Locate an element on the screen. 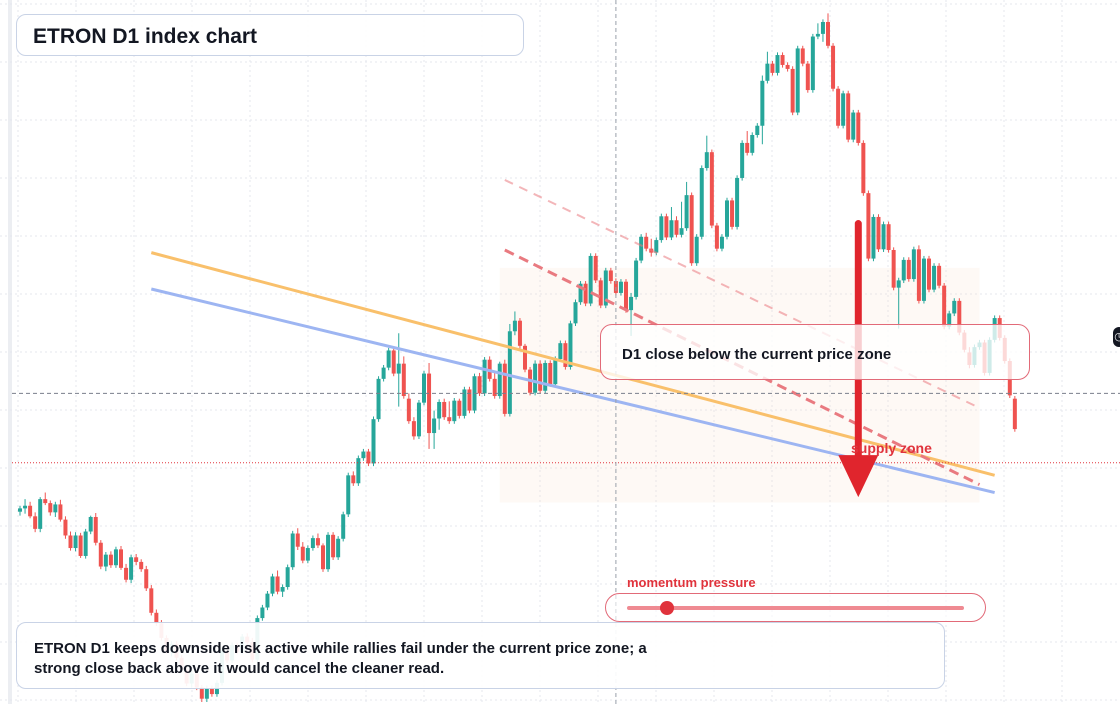 This screenshot has height=704, width=1120. supply-zone-label: supply zone is located at coordinates (891, 448).